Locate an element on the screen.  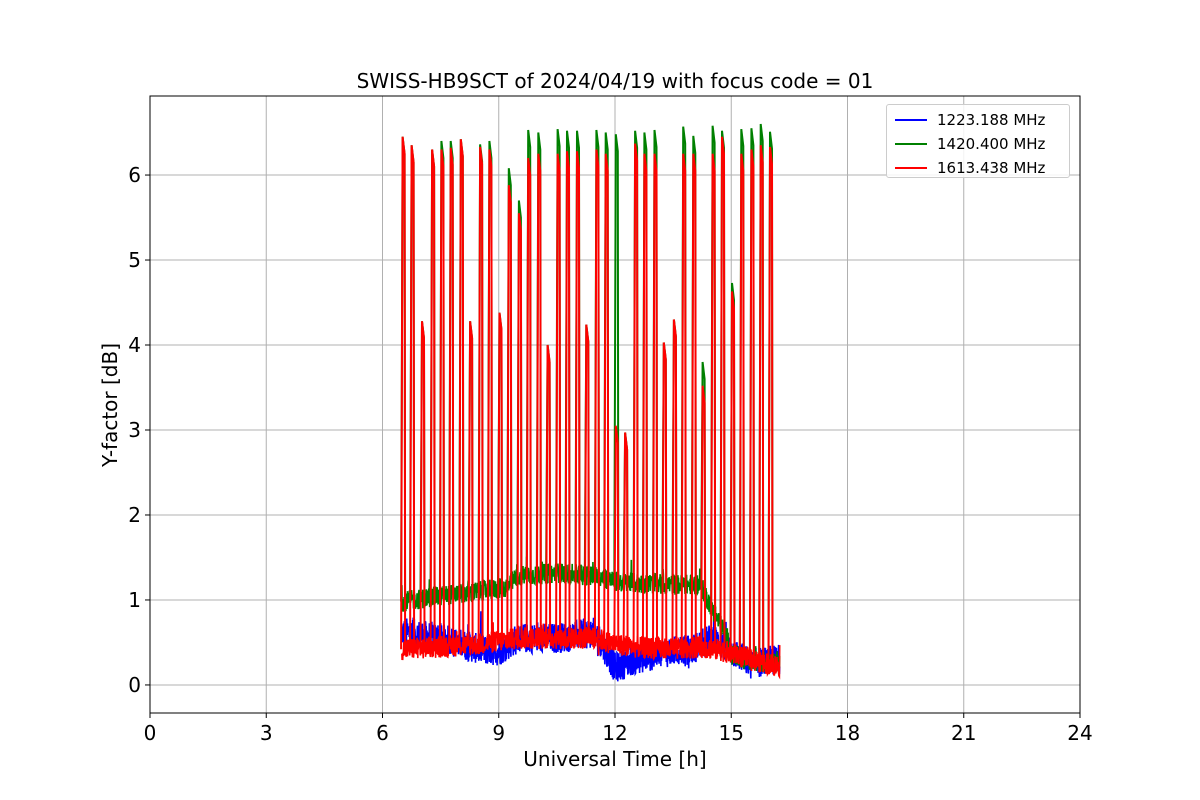
y-tick-label: 1 is located at coordinates (134, 600).